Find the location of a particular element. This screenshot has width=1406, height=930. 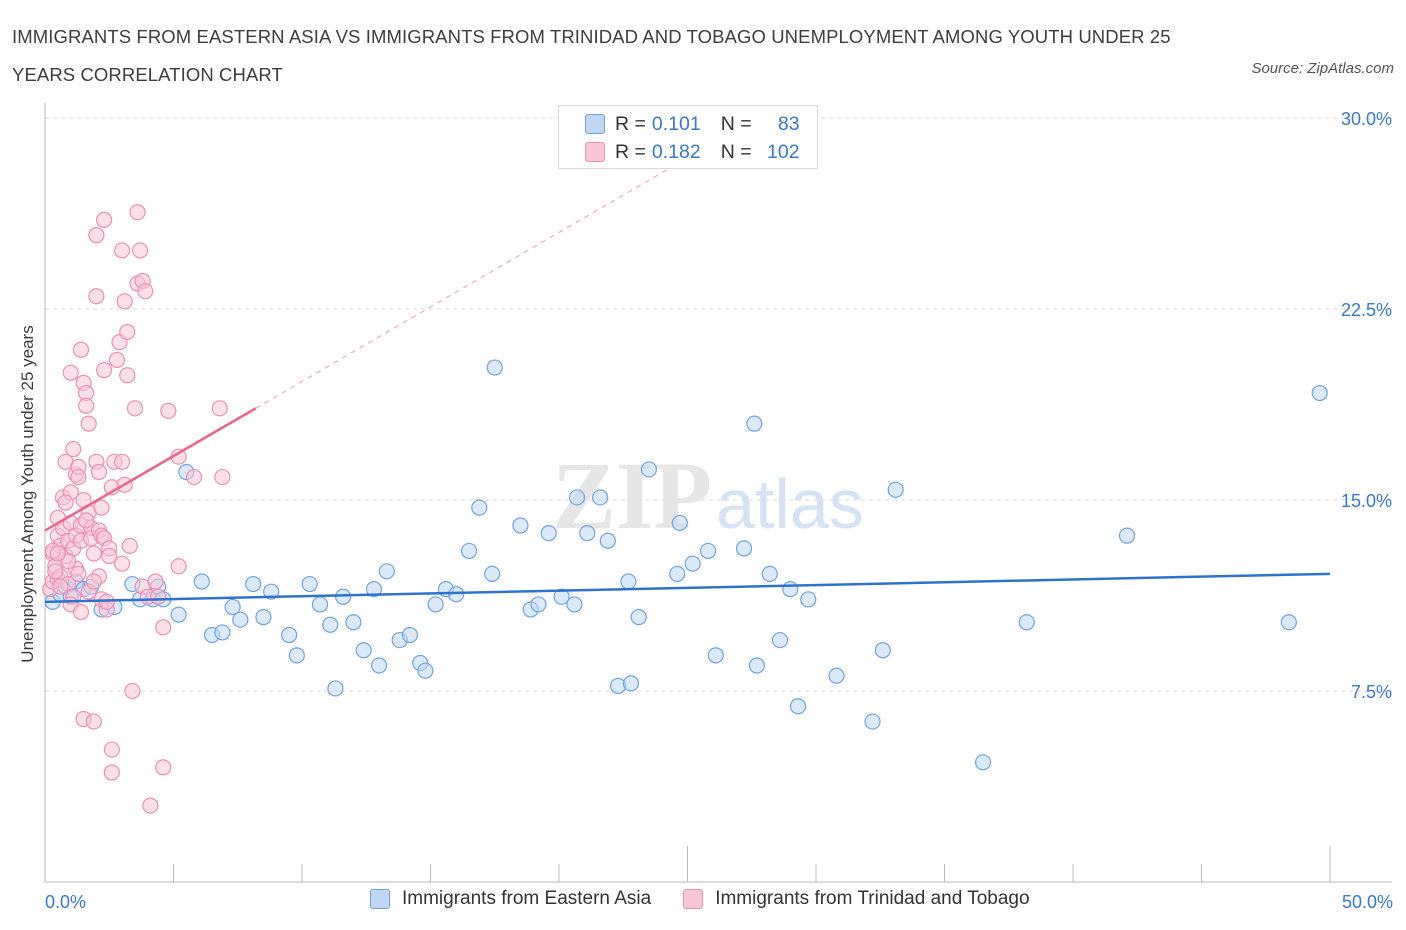

y-tick-label: 15.0% is located at coordinates (1366, 501).